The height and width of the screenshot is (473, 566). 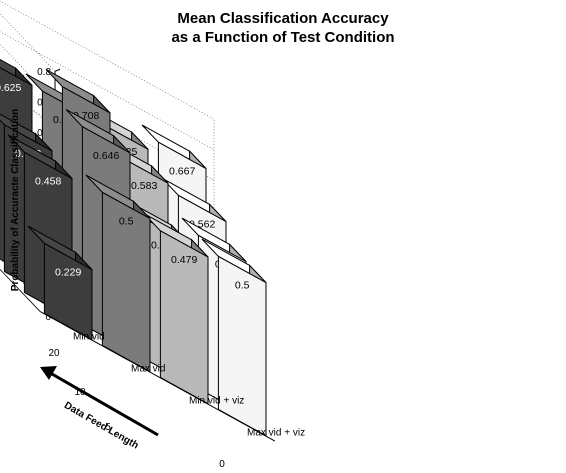 I want to click on depth-axis-line, so click(x=20, y=290).